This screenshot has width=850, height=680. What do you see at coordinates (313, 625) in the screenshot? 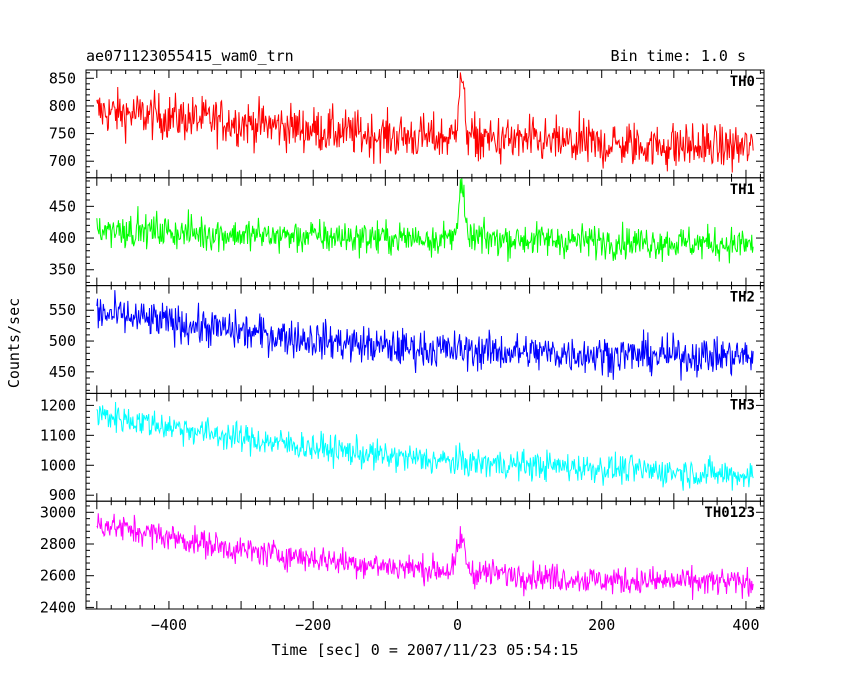
I see `x-tick-label: −200` at bounding box center [313, 625].